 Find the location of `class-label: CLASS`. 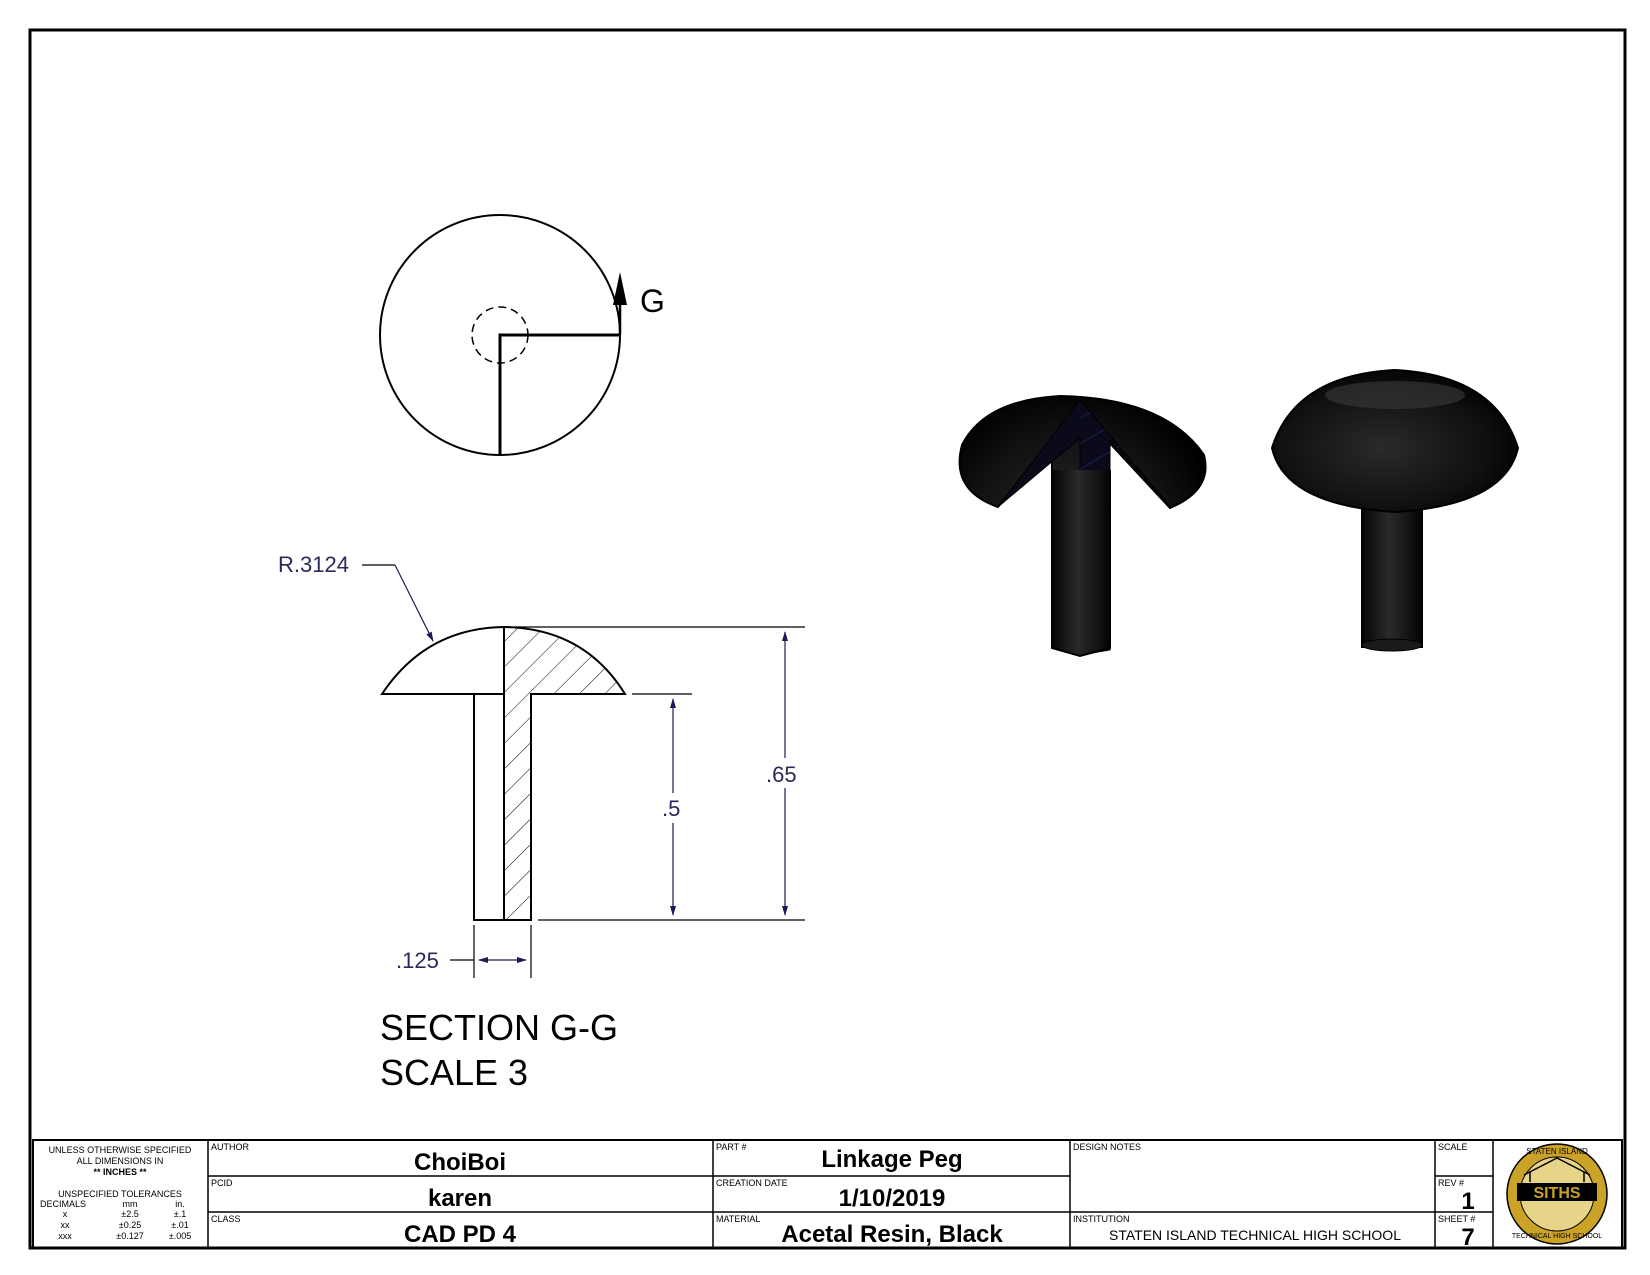

class-label: CLASS is located at coordinates (226, 1219).